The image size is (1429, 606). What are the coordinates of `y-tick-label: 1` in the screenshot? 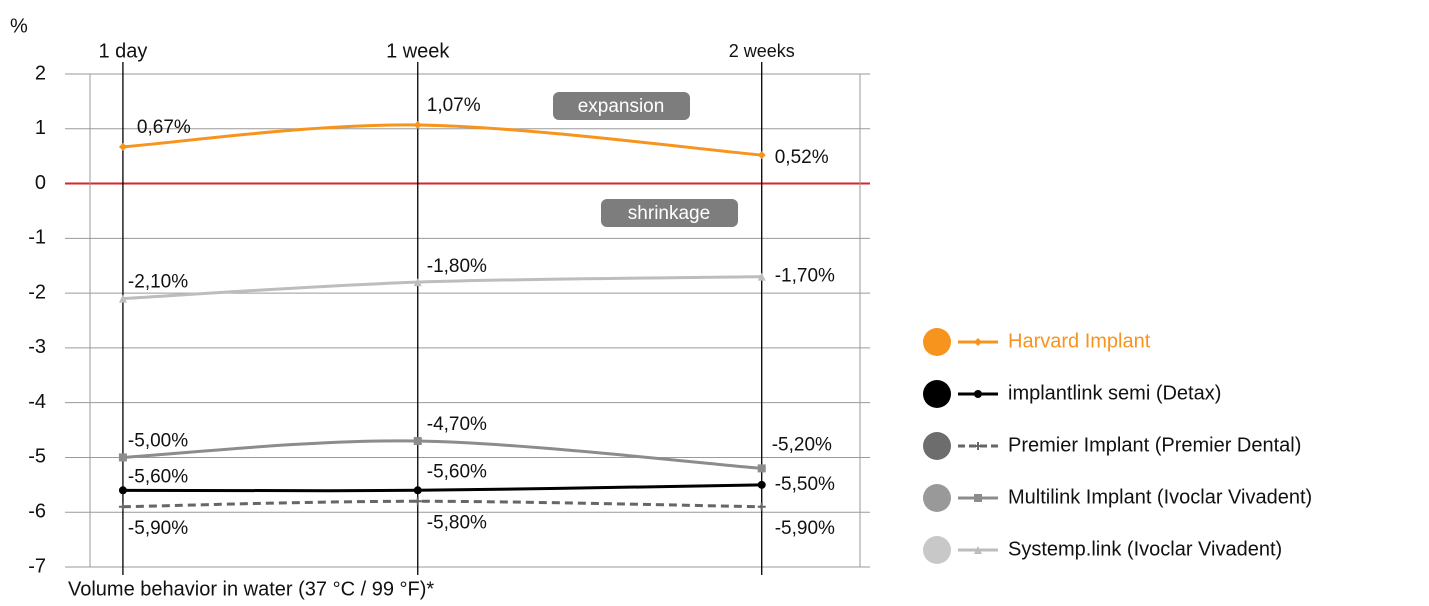 It's located at (40, 128).